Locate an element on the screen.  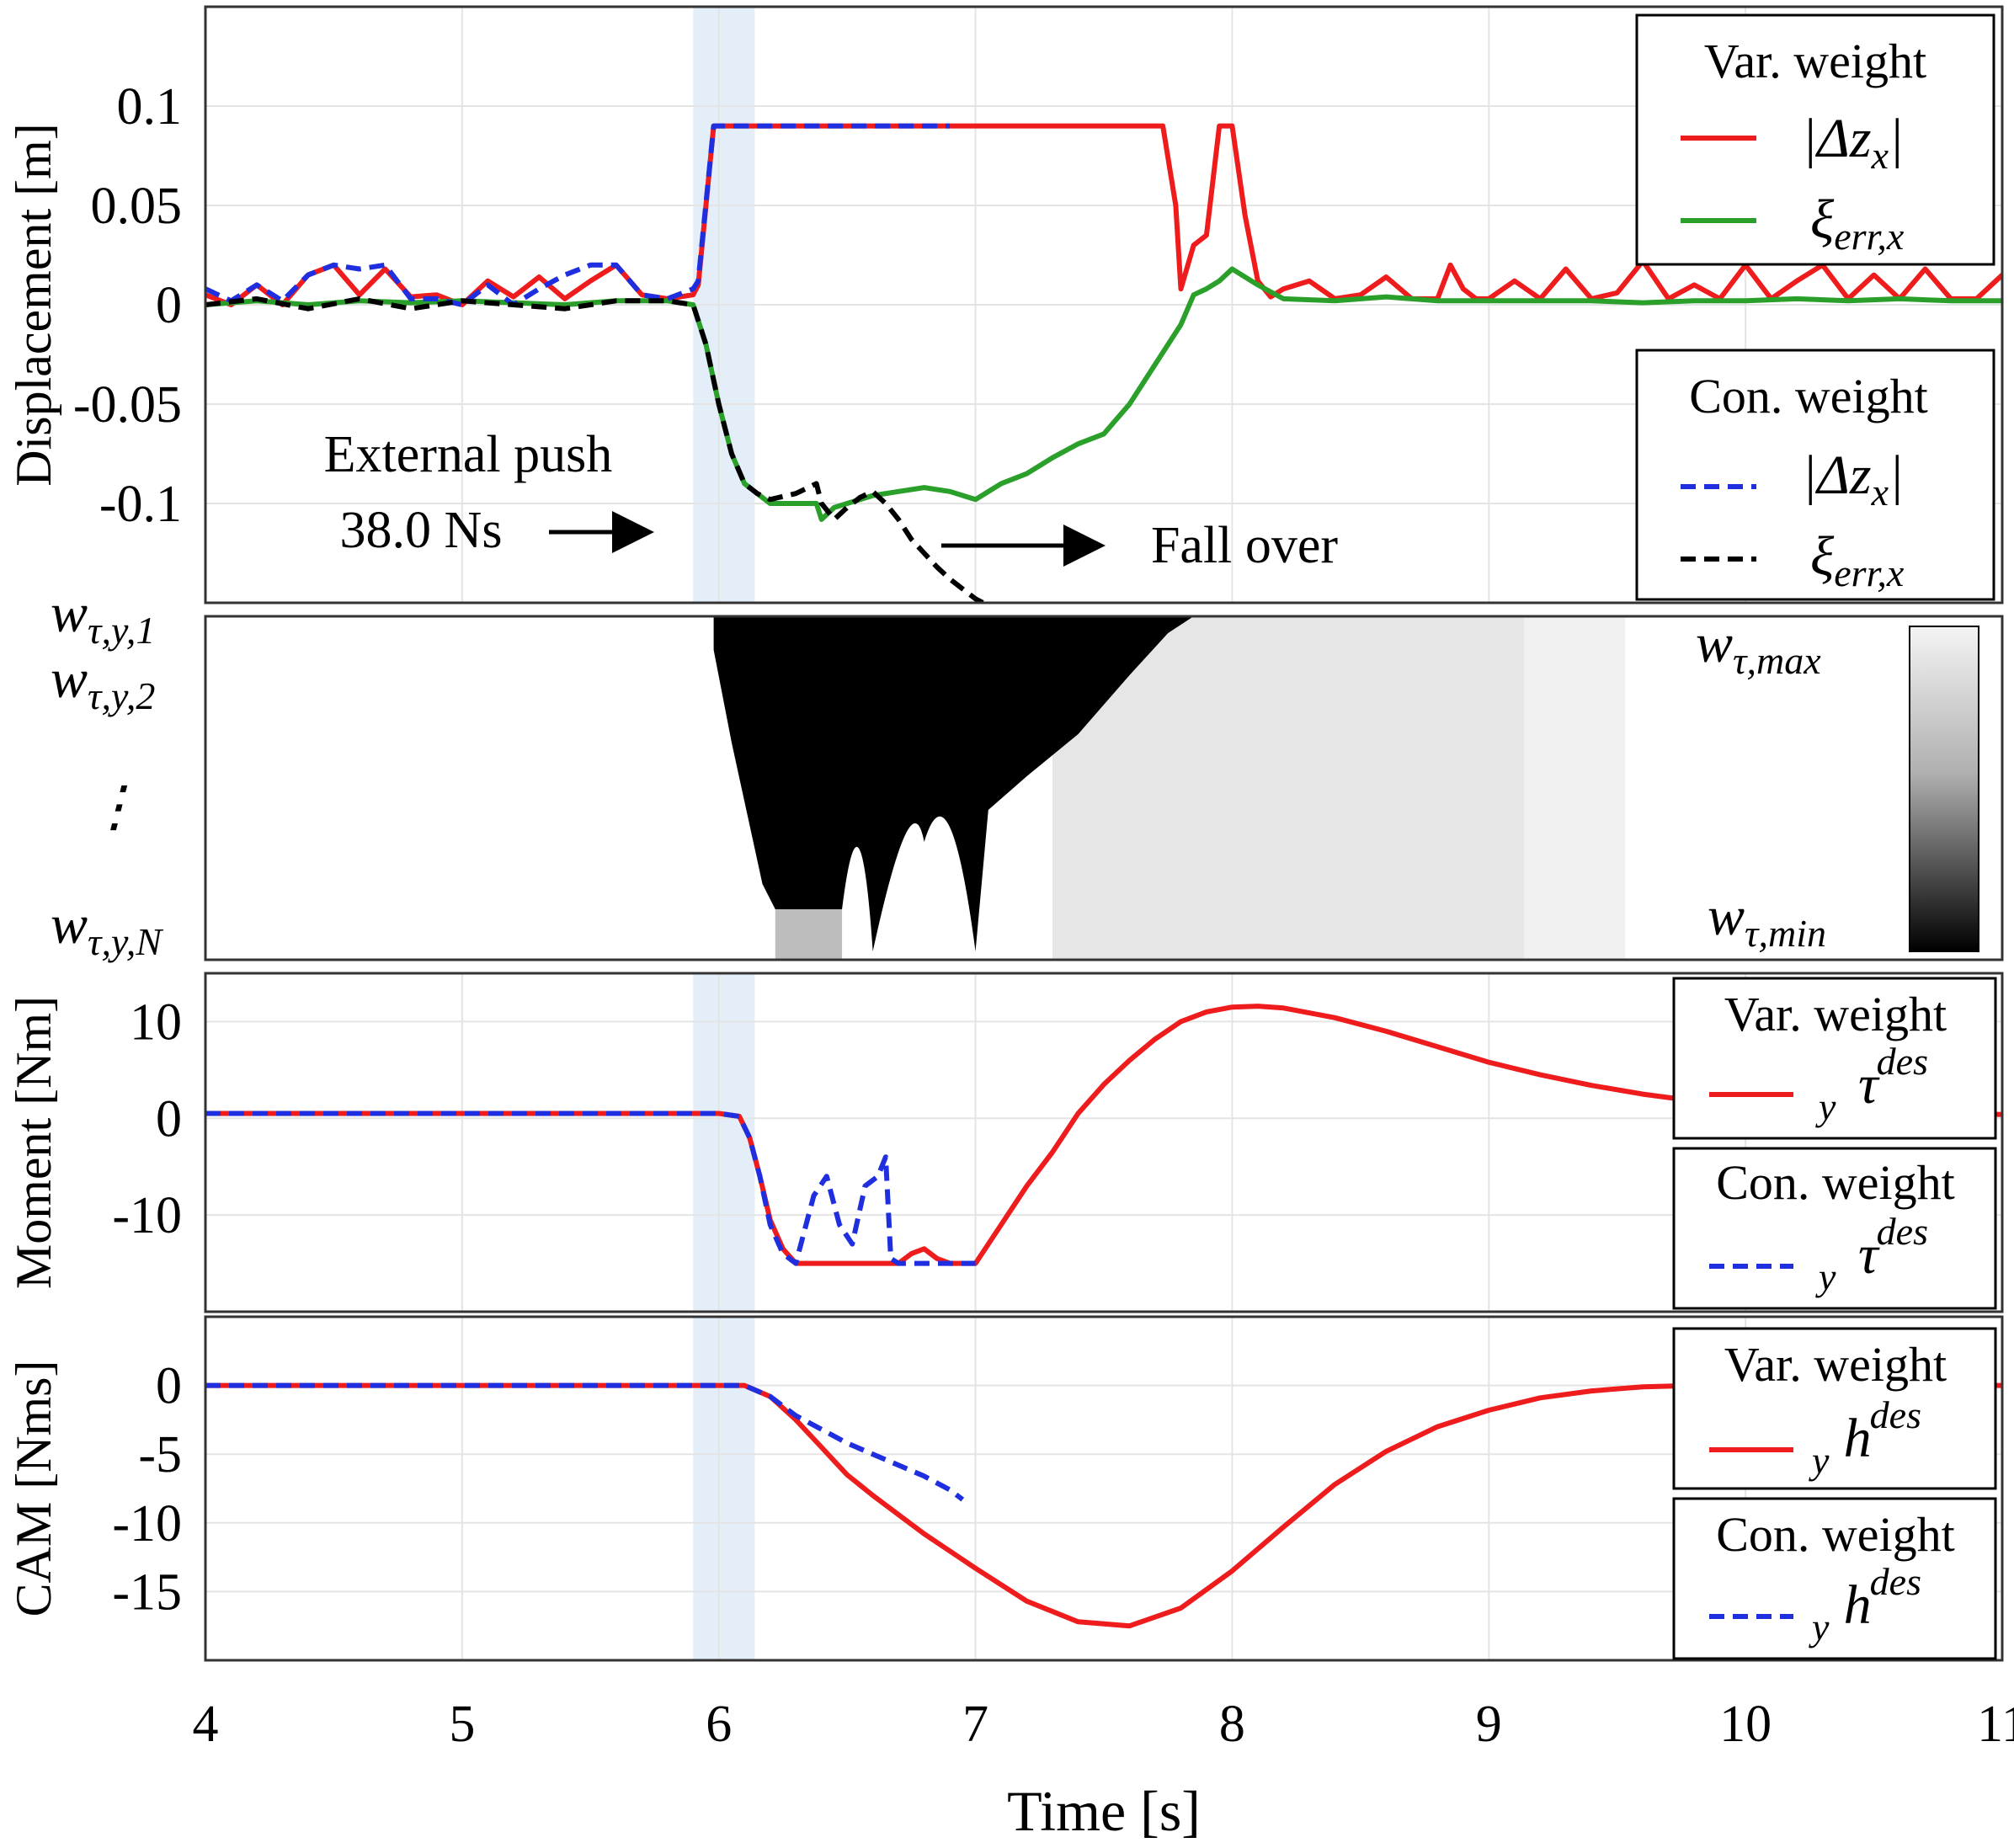
annotation-external-push: External push is located at coordinates (468, 455).